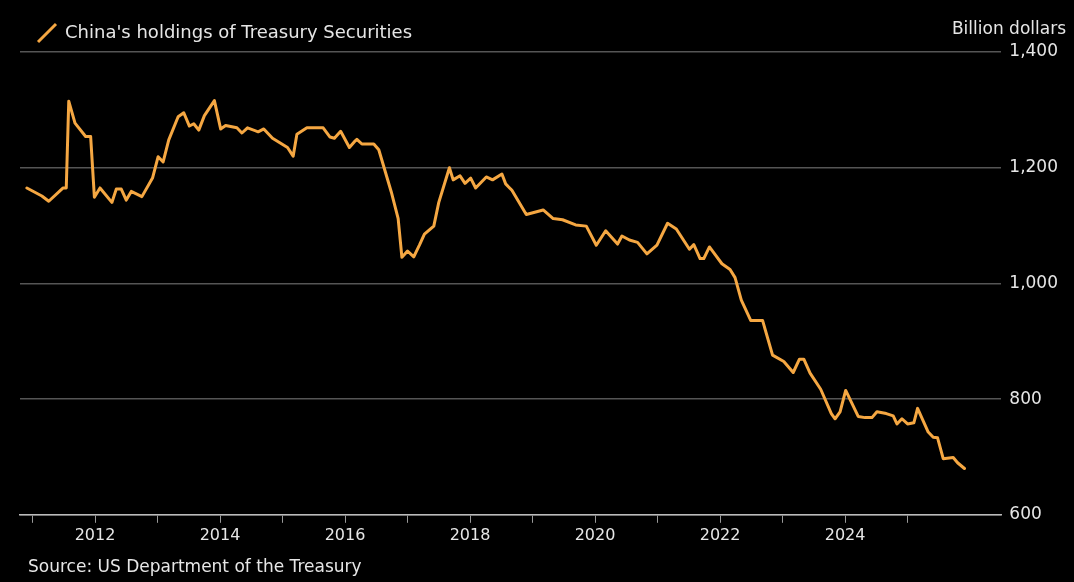 This screenshot has width=1074, height=582. Describe the element at coordinates (1033, 50) in the screenshot. I see `y-tick-label: 1,400` at that location.